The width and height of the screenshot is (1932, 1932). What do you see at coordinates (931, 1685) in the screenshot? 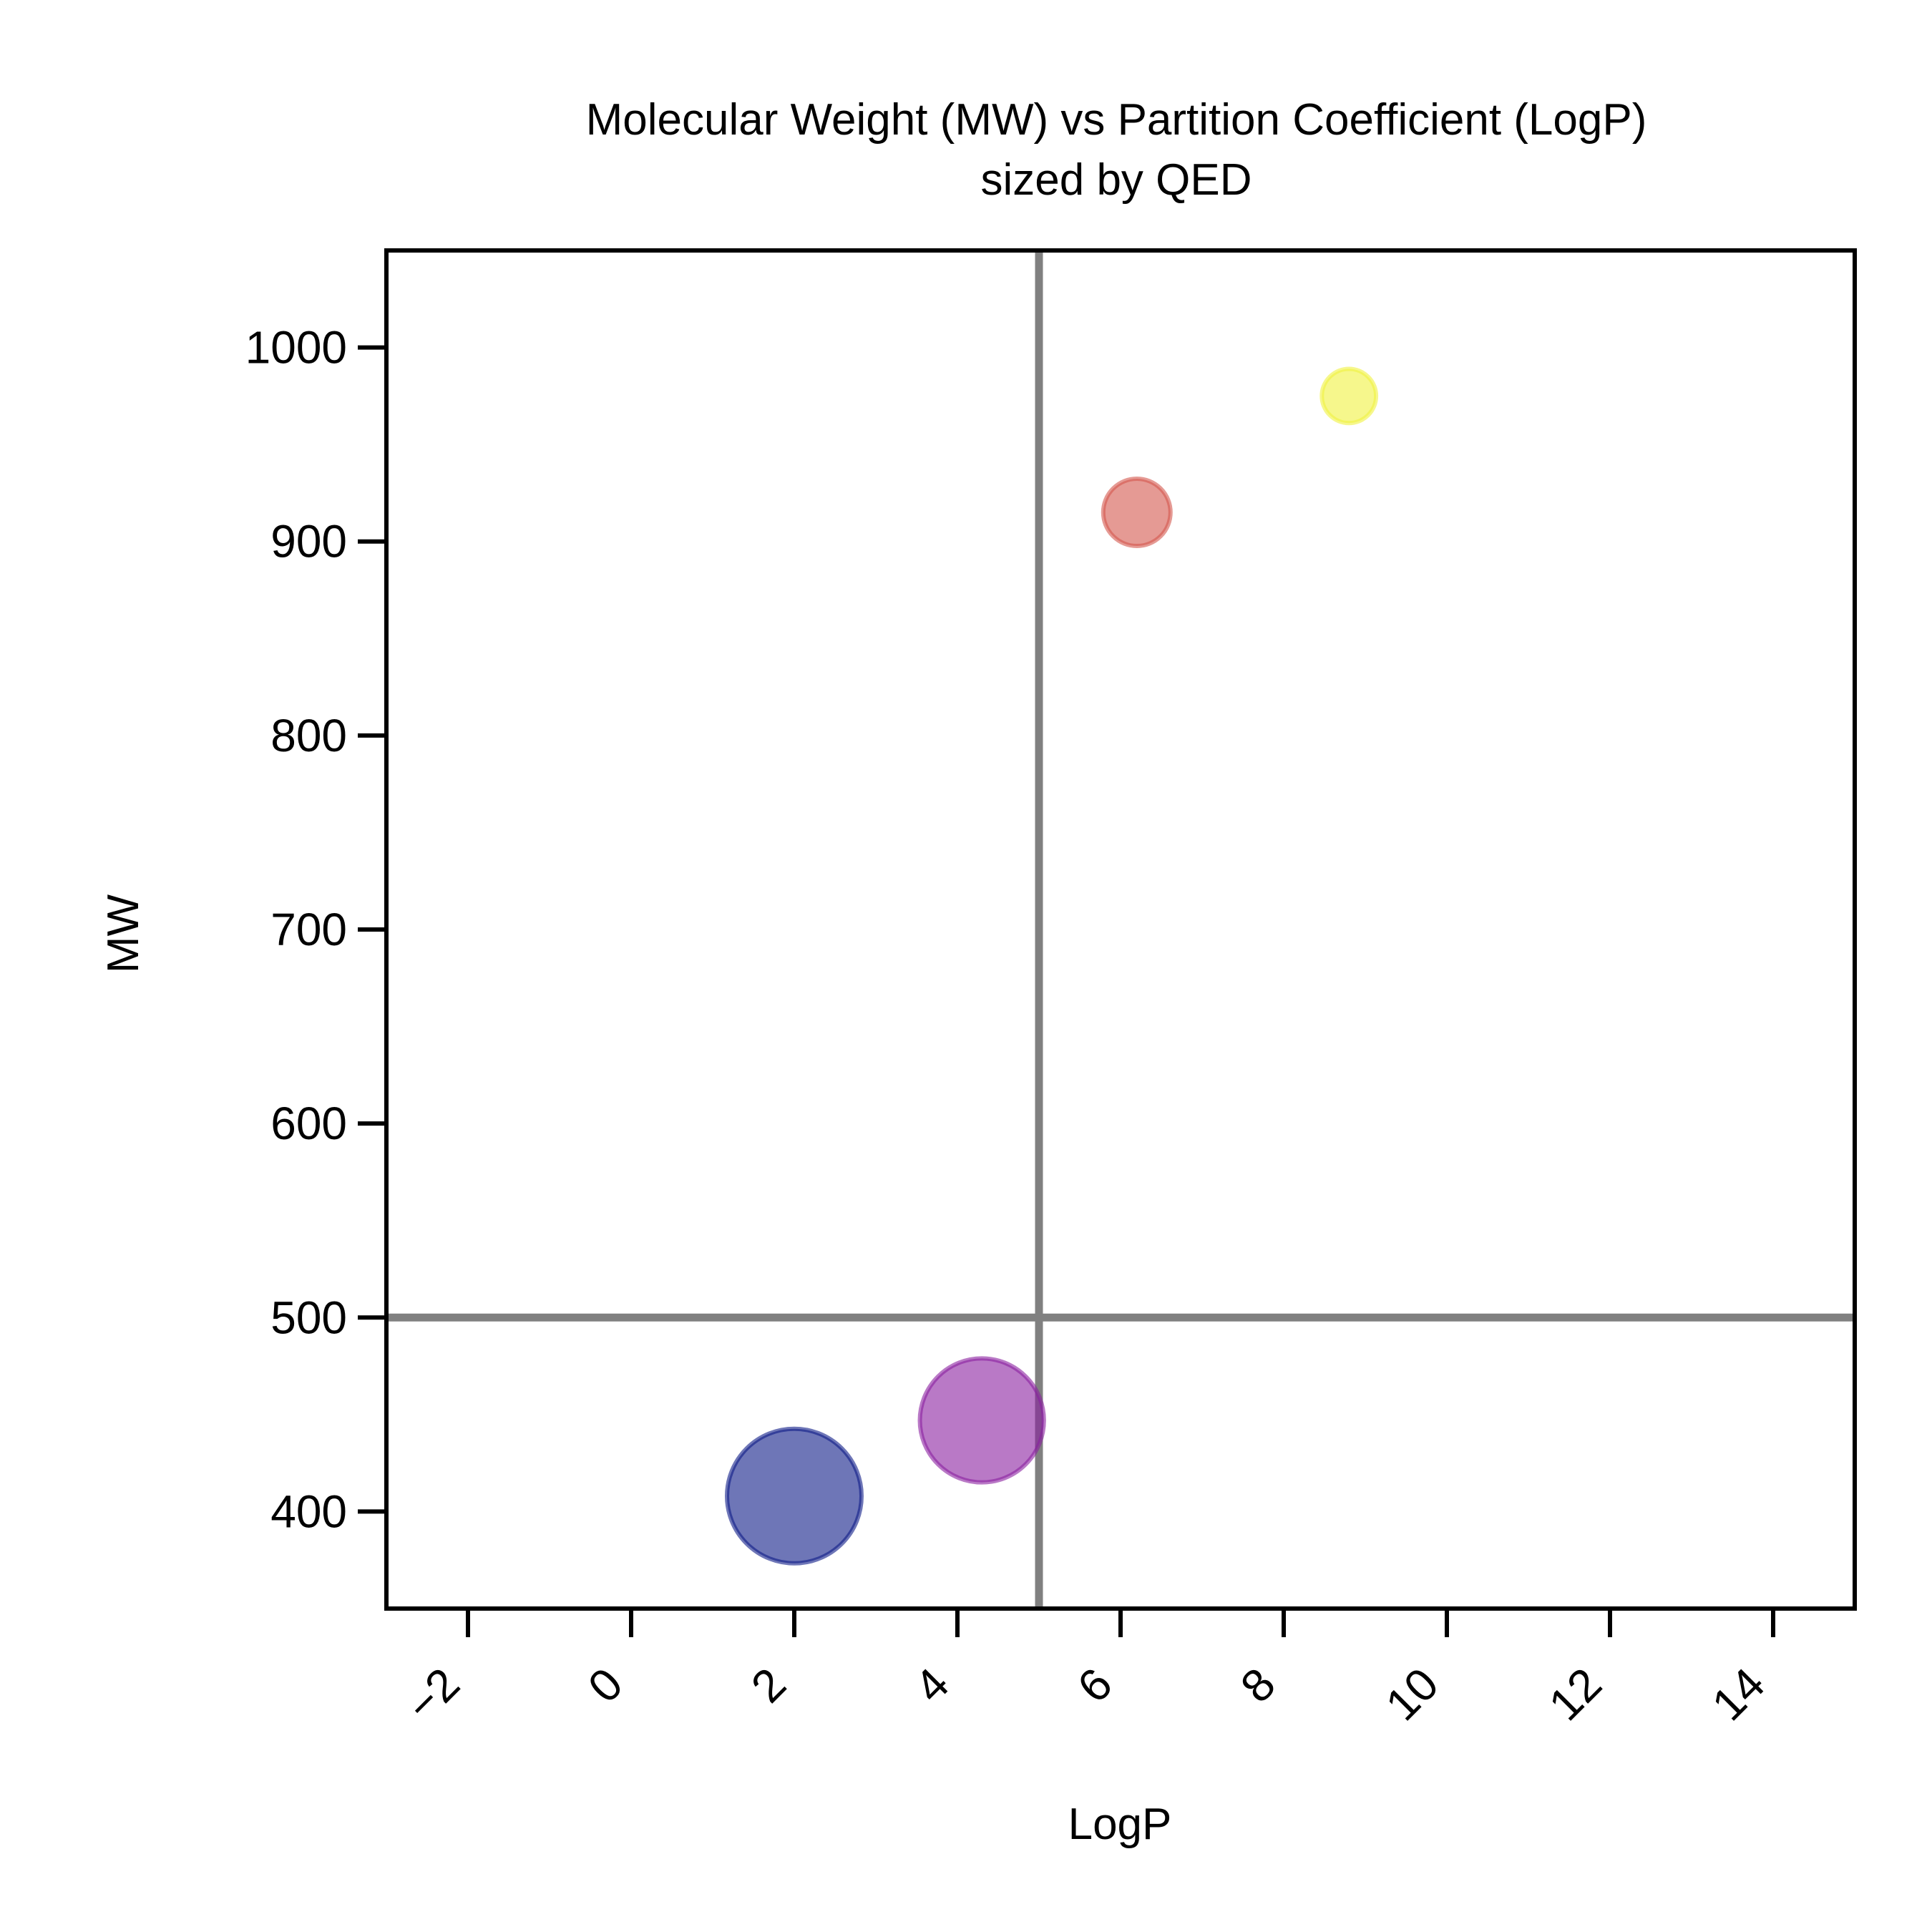
I see `x-tick-label: 4` at bounding box center [931, 1685].